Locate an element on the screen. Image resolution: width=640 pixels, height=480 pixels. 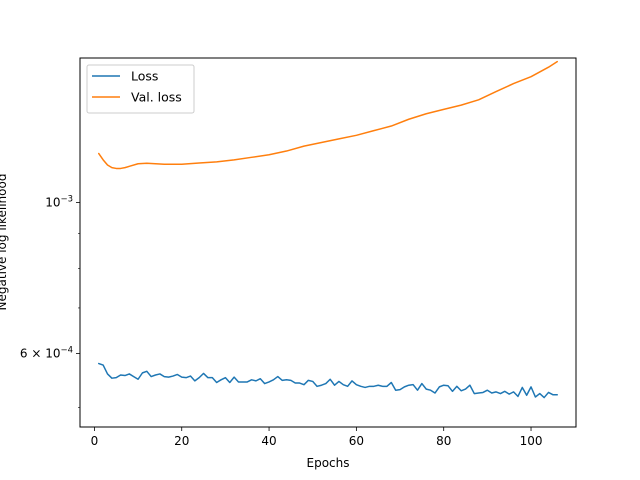
y-tick-label: 6 × 10−4 is located at coordinates (46, 353).